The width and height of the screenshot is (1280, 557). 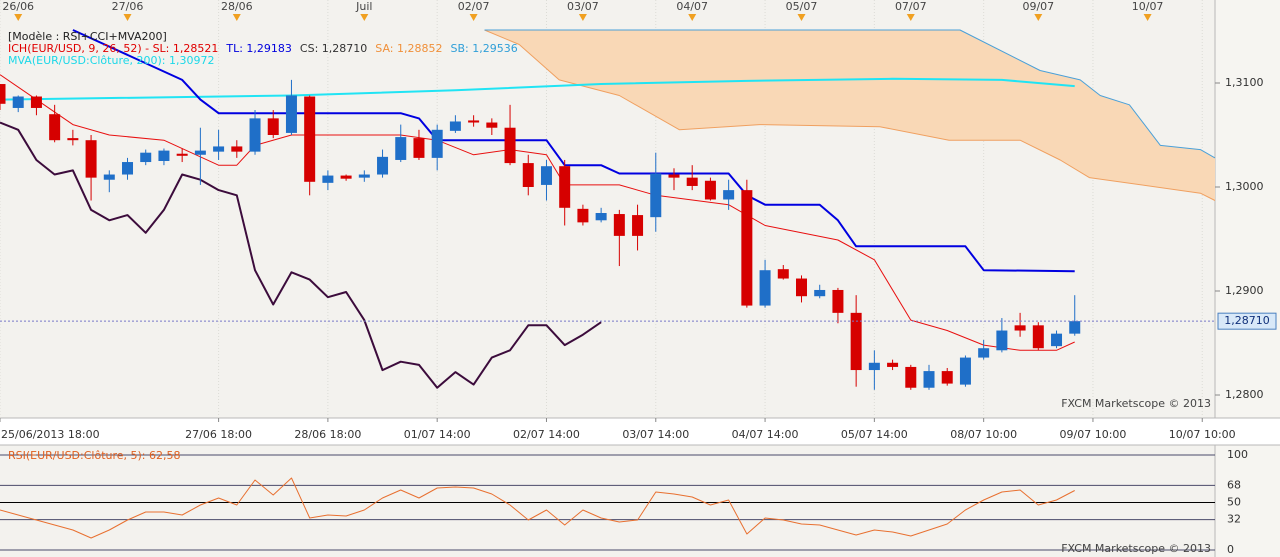 I want to click on legend-entry: [Modèle : RSI+CCI+MVA200], so click(x=87, y=36).